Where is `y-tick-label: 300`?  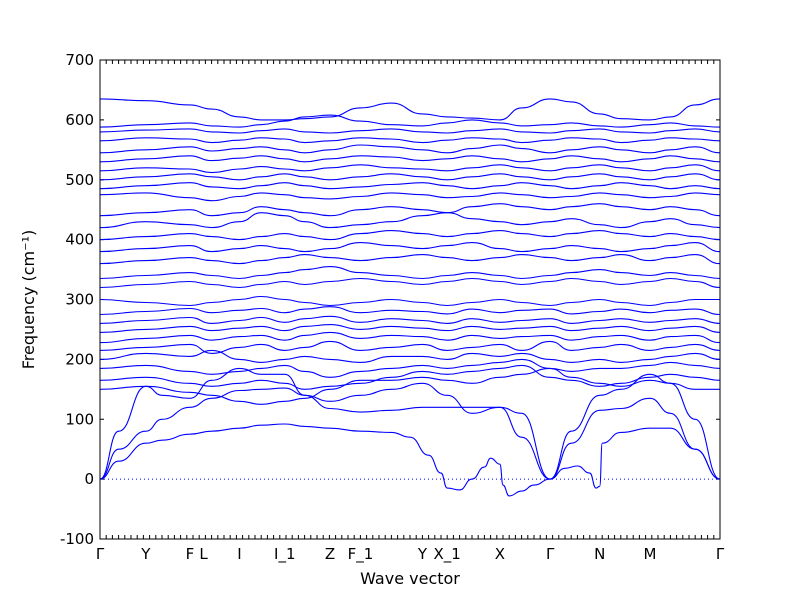
y-tick-label: 300 is located at coordinates (79, 300).